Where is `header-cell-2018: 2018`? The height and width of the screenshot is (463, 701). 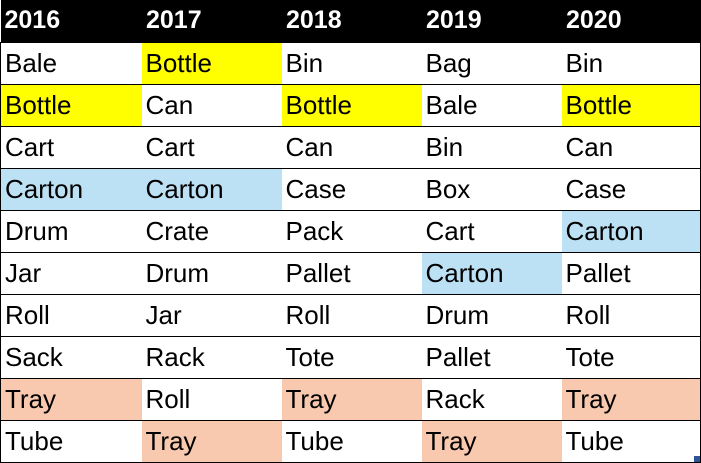 header-cell-2018: 2018 is located at coordinates (351, 21).